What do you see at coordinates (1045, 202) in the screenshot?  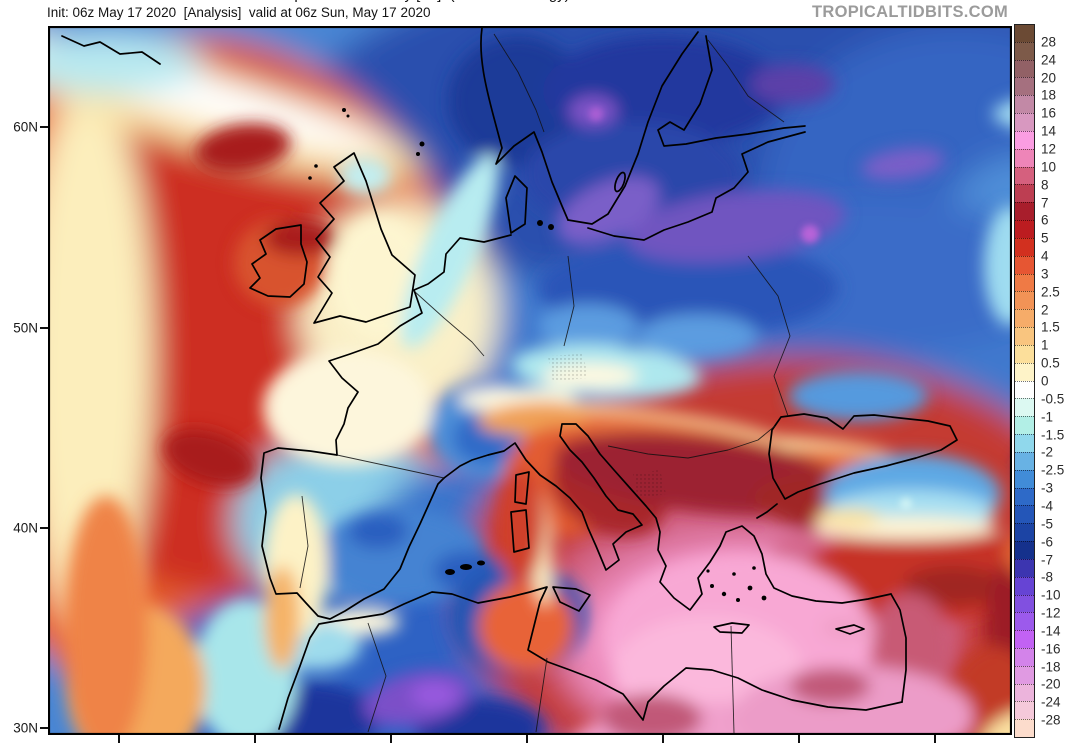 I see `colorbar-tick-label-7: 7` at bounding box center [1045, 202].